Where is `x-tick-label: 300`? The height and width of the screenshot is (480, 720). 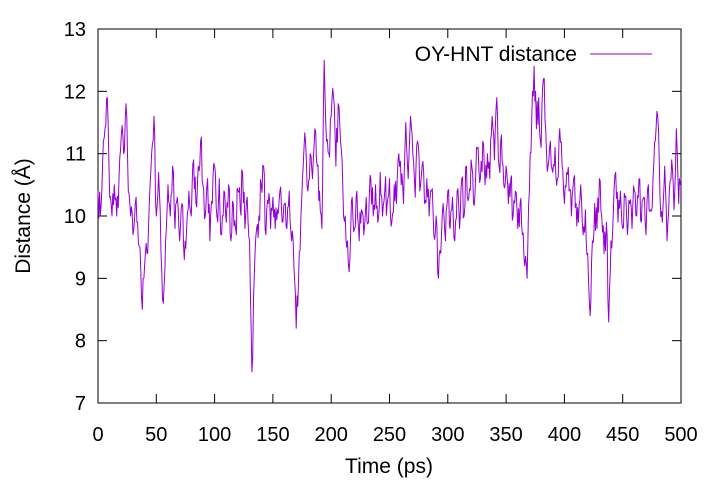 x-tick-label: 300 is located at coordinates (447, 435).